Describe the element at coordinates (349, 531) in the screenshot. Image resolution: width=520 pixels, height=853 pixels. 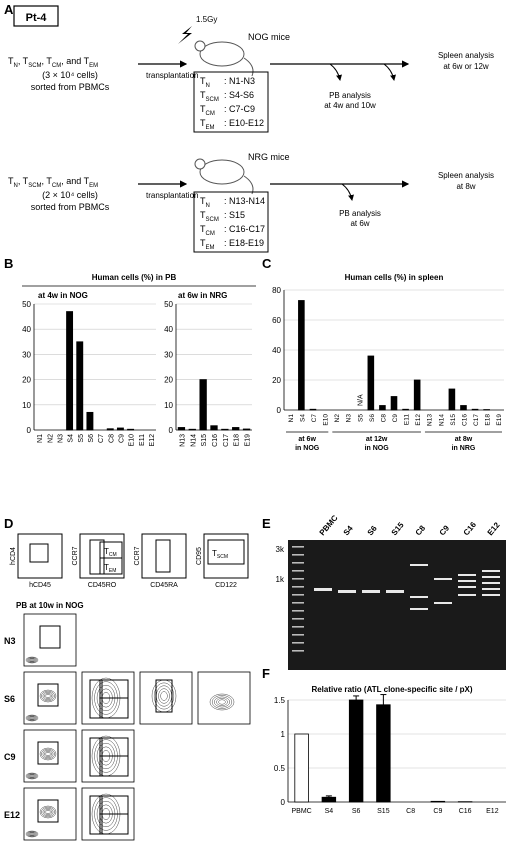
I see `gel-lane-S4: S4` at that location.